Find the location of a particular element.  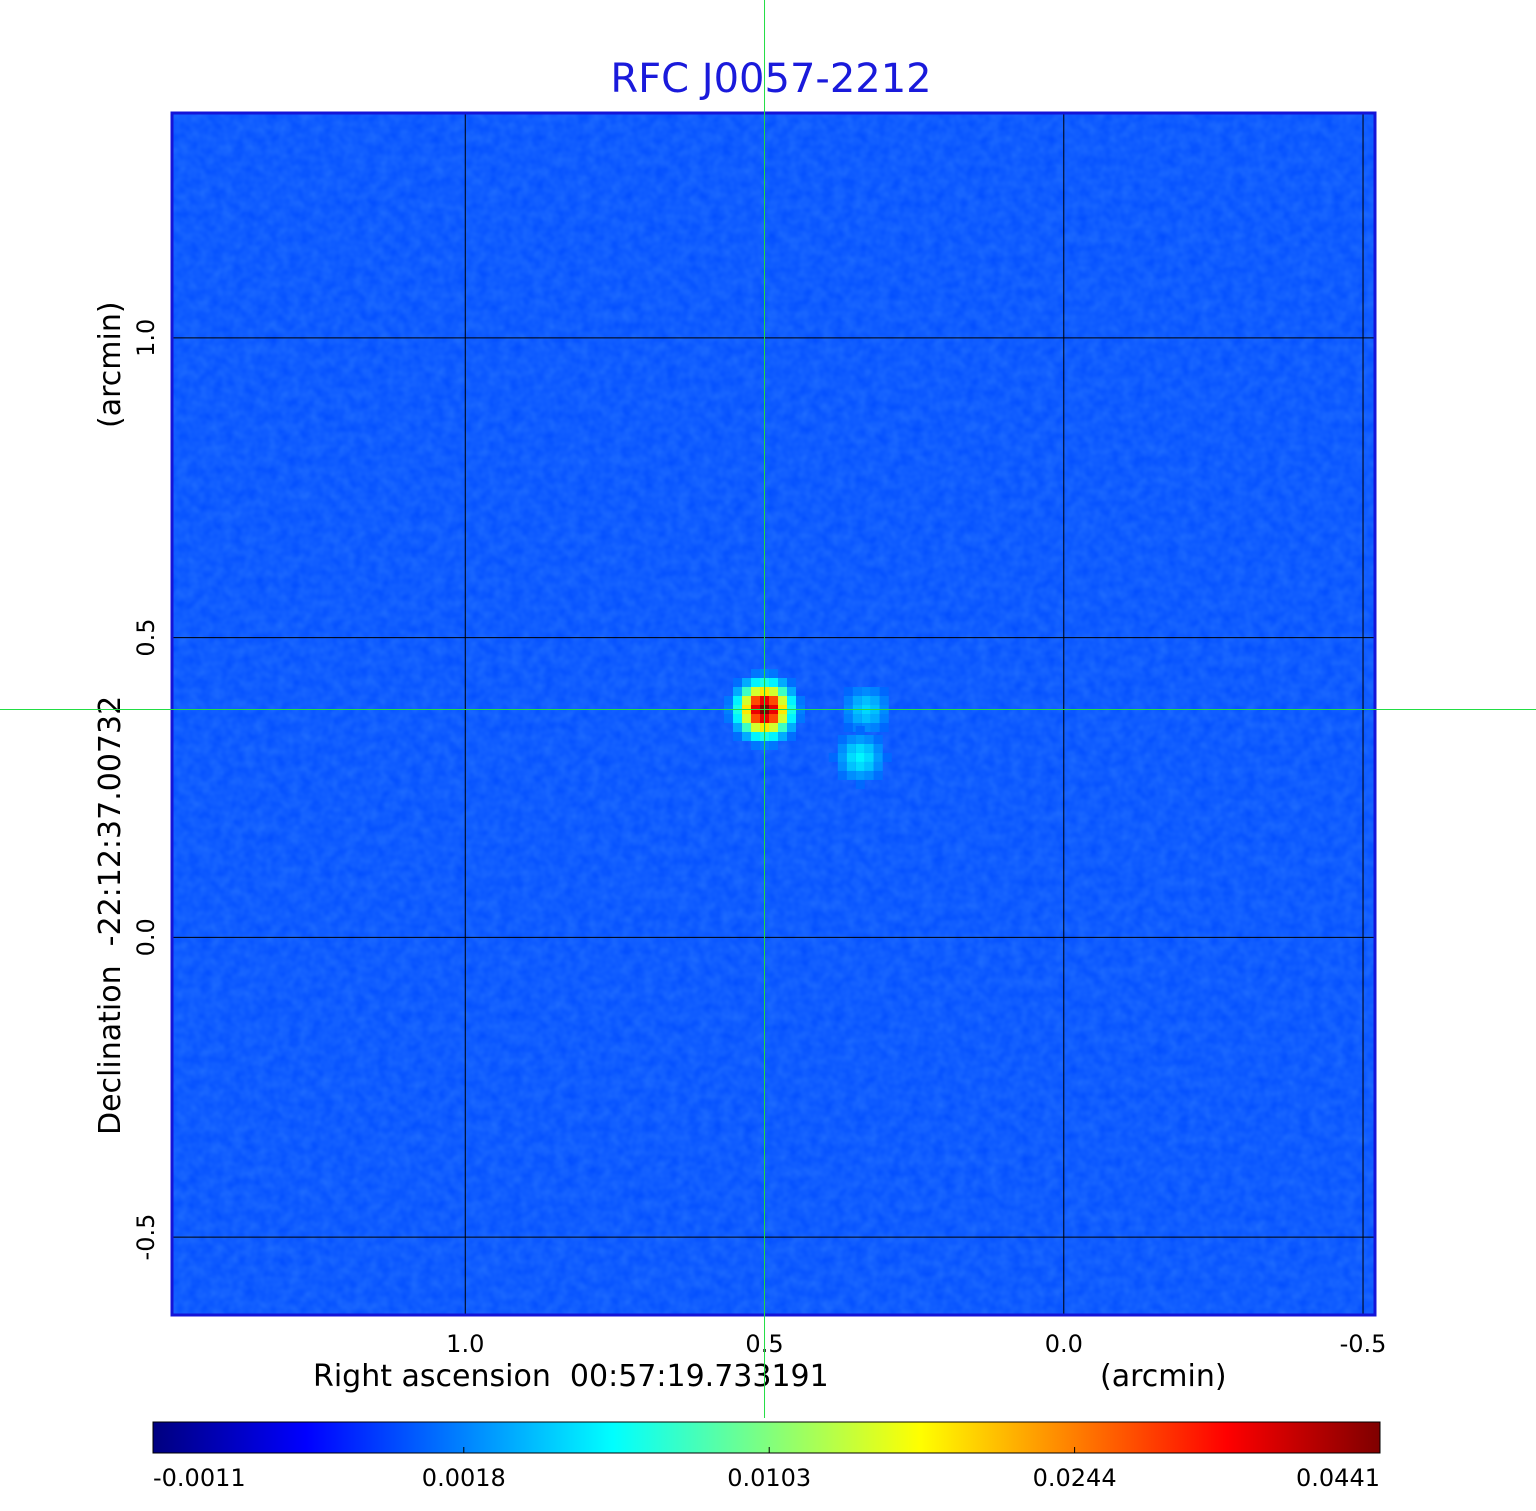

colorbar-tick-label: 0.0244 is located at coordinates (1075, 1478).